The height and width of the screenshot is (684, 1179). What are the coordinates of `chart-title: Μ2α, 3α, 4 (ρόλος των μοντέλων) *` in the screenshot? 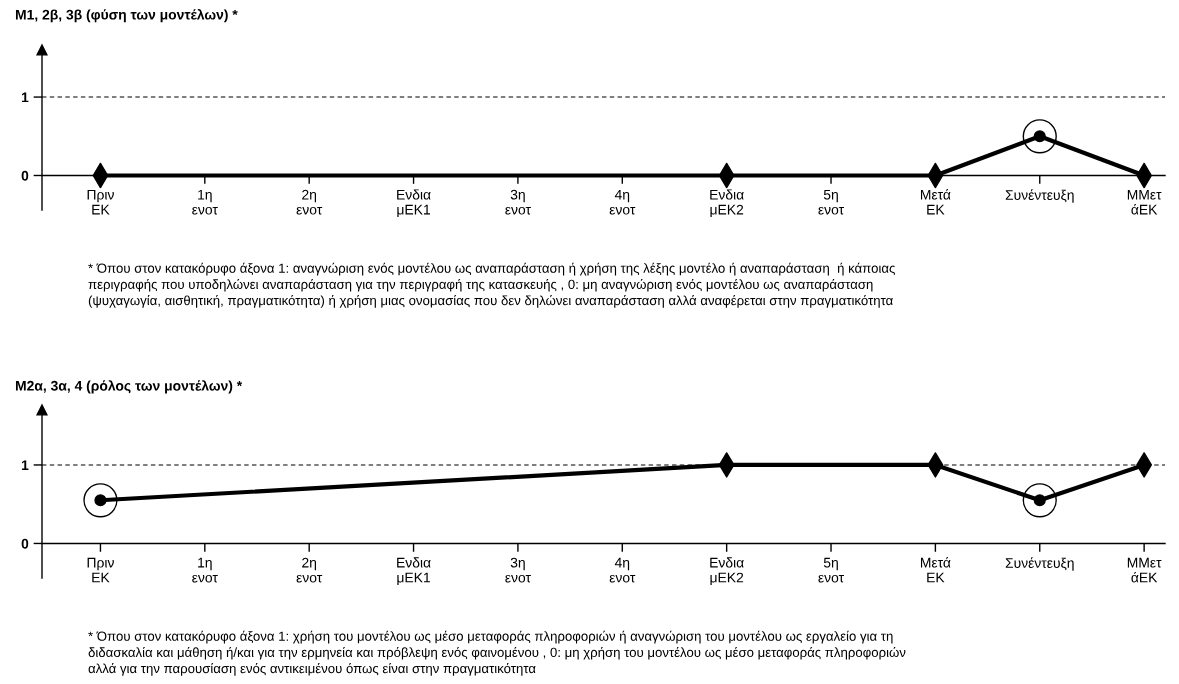 It's located at (129, 387).